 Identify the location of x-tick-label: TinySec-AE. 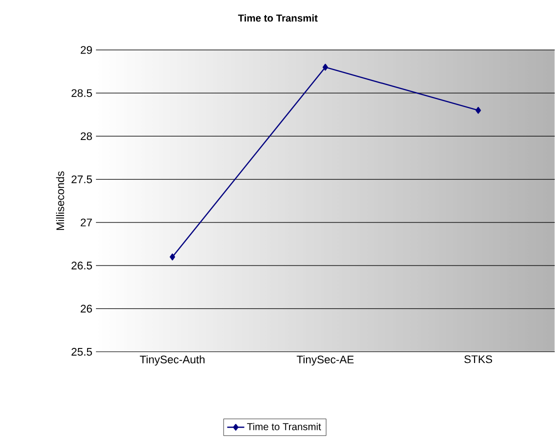
(325, 360).